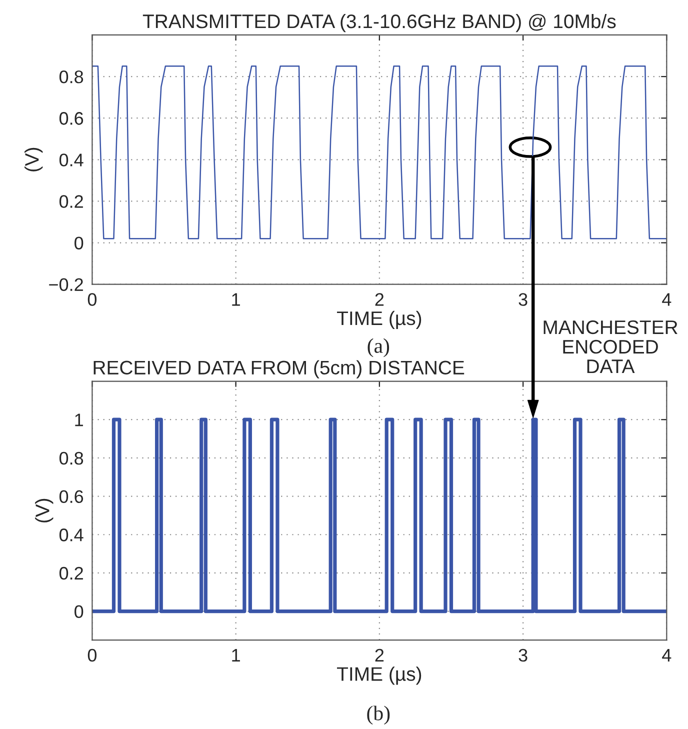  Describe the element at coordinates (79, 420) in the screenshot. I see `y-tick-label: 1` at that location.